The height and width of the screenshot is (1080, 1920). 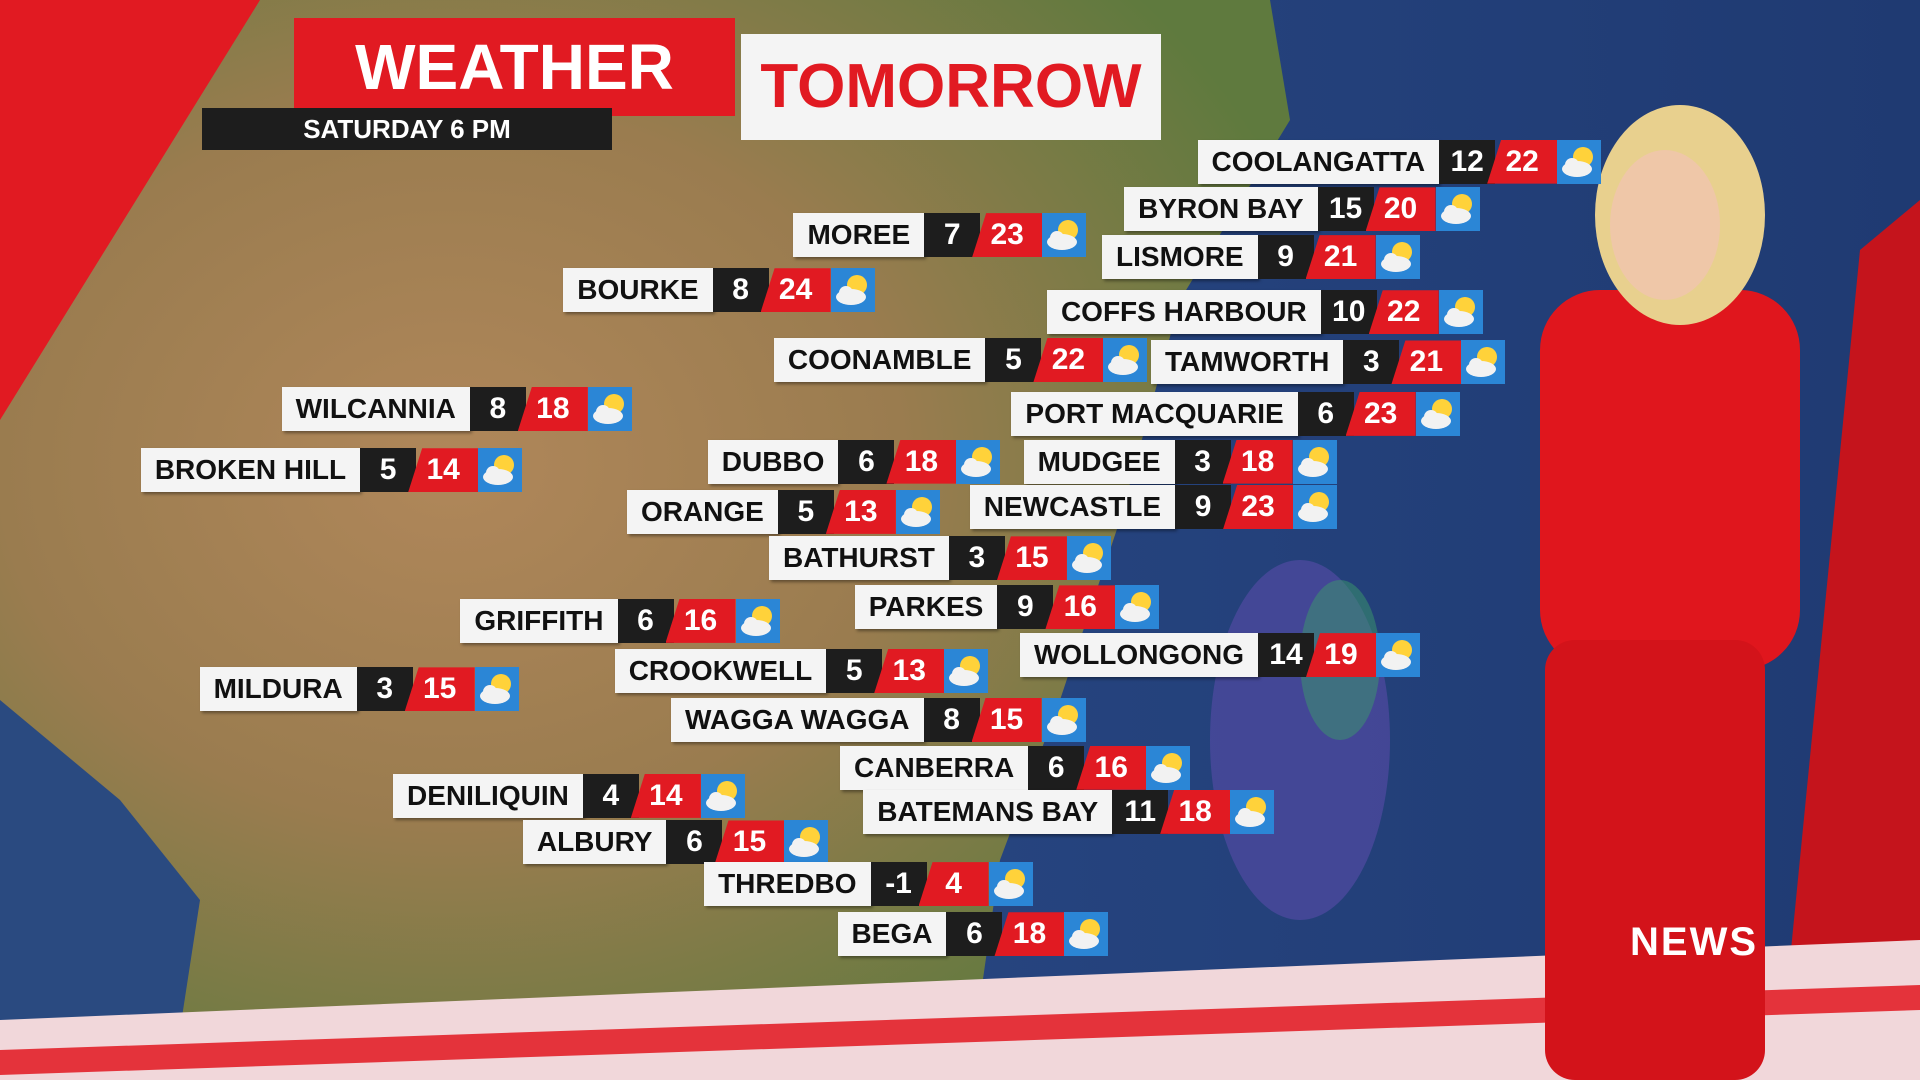 I want to click on city-row: GRIFFITH 6 16, so click(x=620, y=620).